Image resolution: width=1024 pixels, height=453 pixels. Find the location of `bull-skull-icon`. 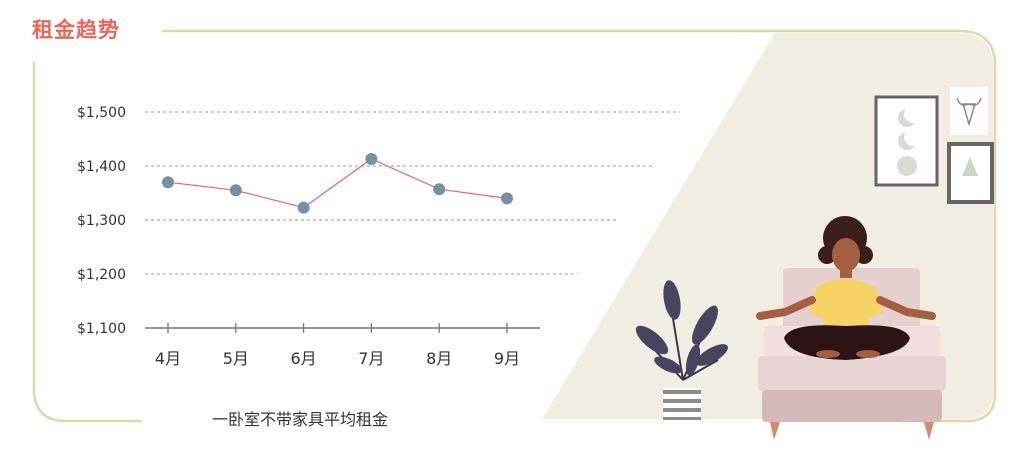

bull-skull-icon is located at coordinates (969, 111).